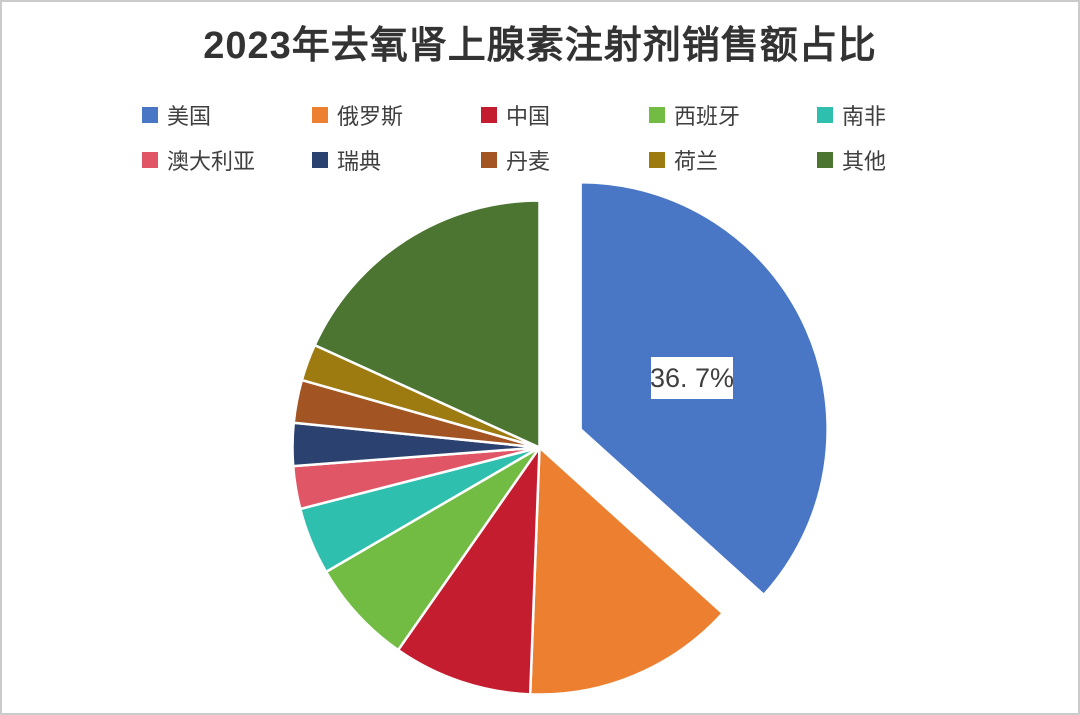 The height and width of the screenshot is (715, 1080). Describe the element at coordinates (540, 46) in the screenshot. I see `chart-title: 2023年去氧肾上腺素注射剂销售额占比` at that location.